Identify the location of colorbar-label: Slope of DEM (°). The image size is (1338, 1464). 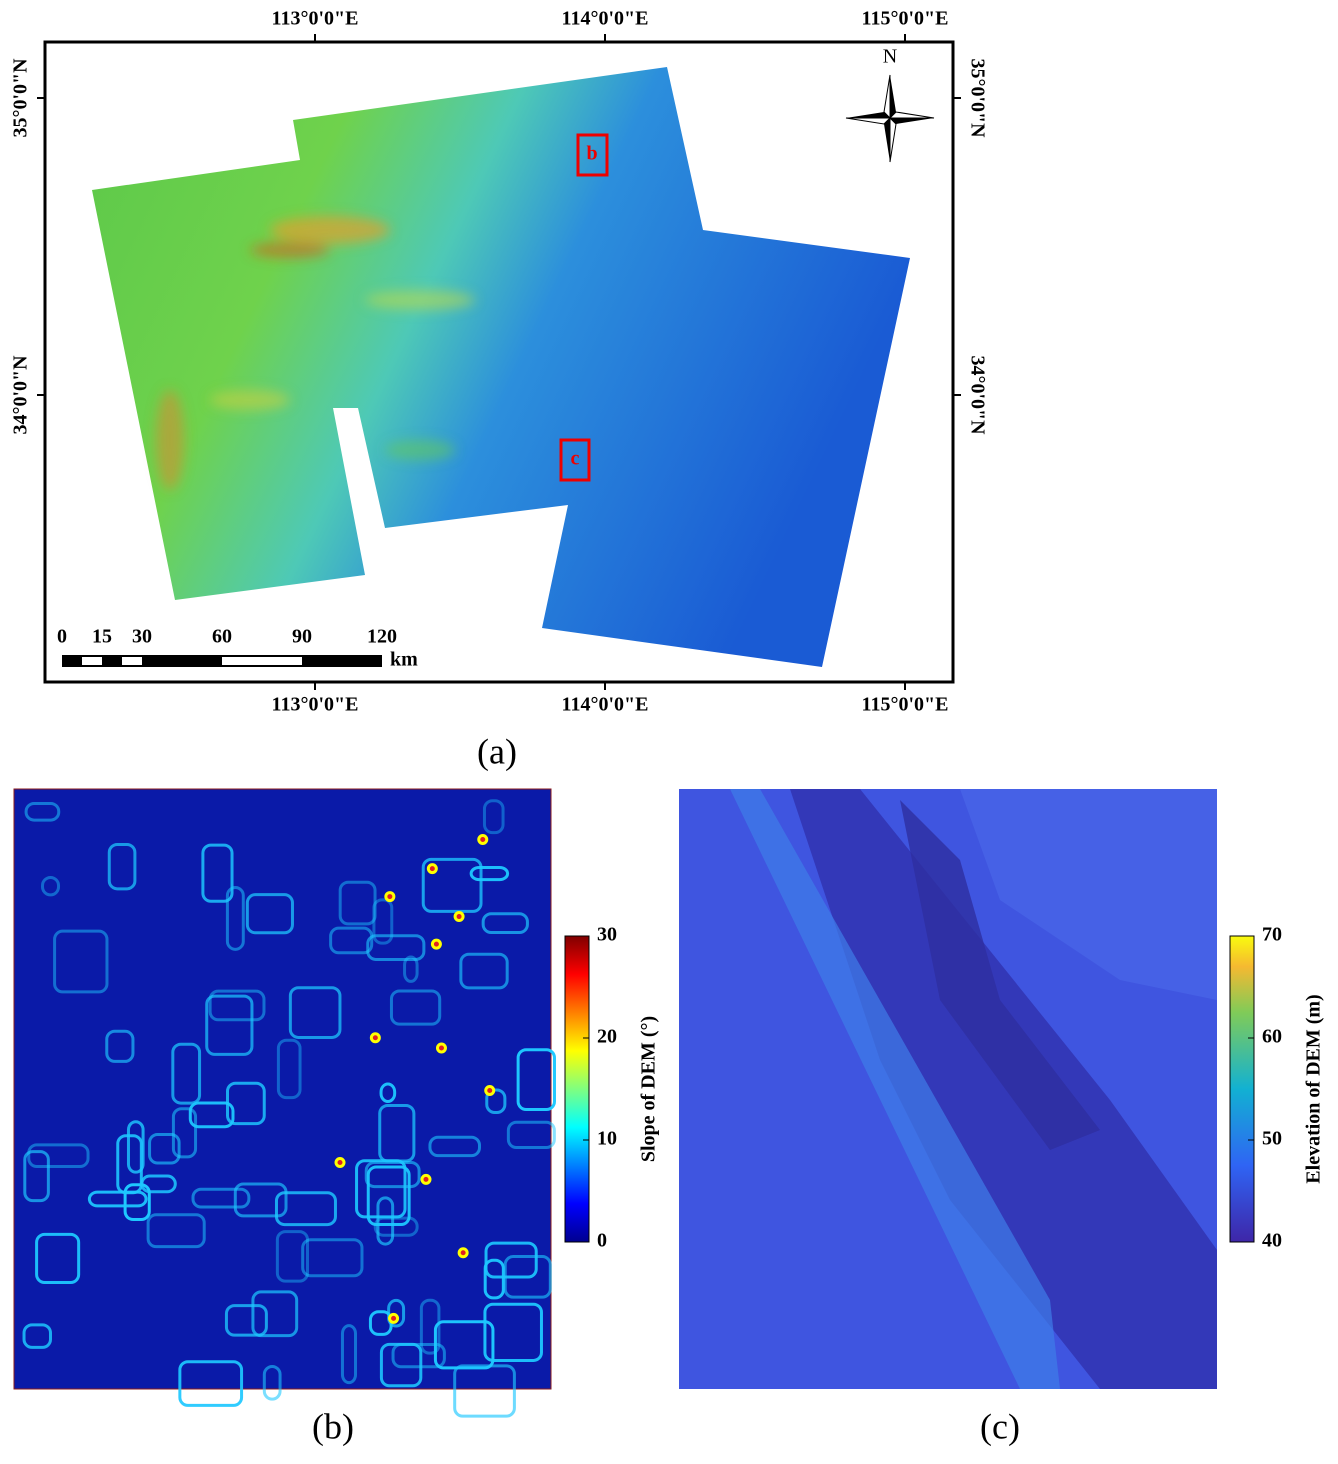
(649, 1089).